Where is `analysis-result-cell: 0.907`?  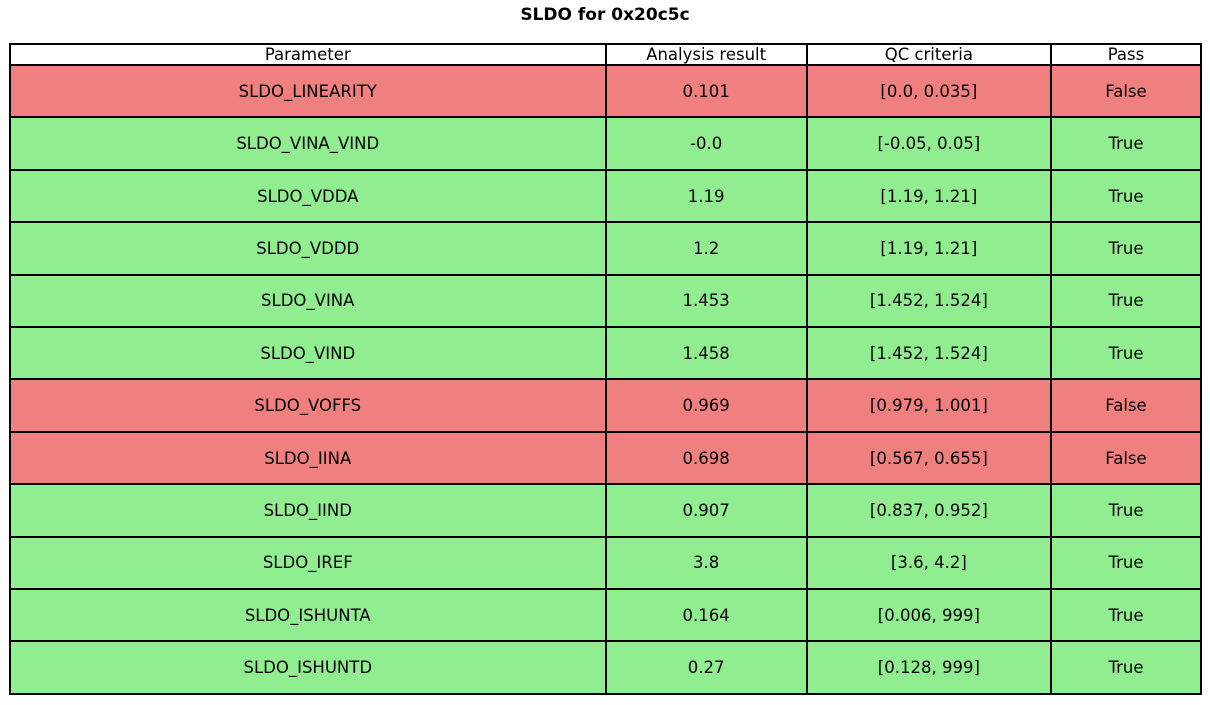 analysis-result-cell: 0.907 is located at coordinates (706, 510).